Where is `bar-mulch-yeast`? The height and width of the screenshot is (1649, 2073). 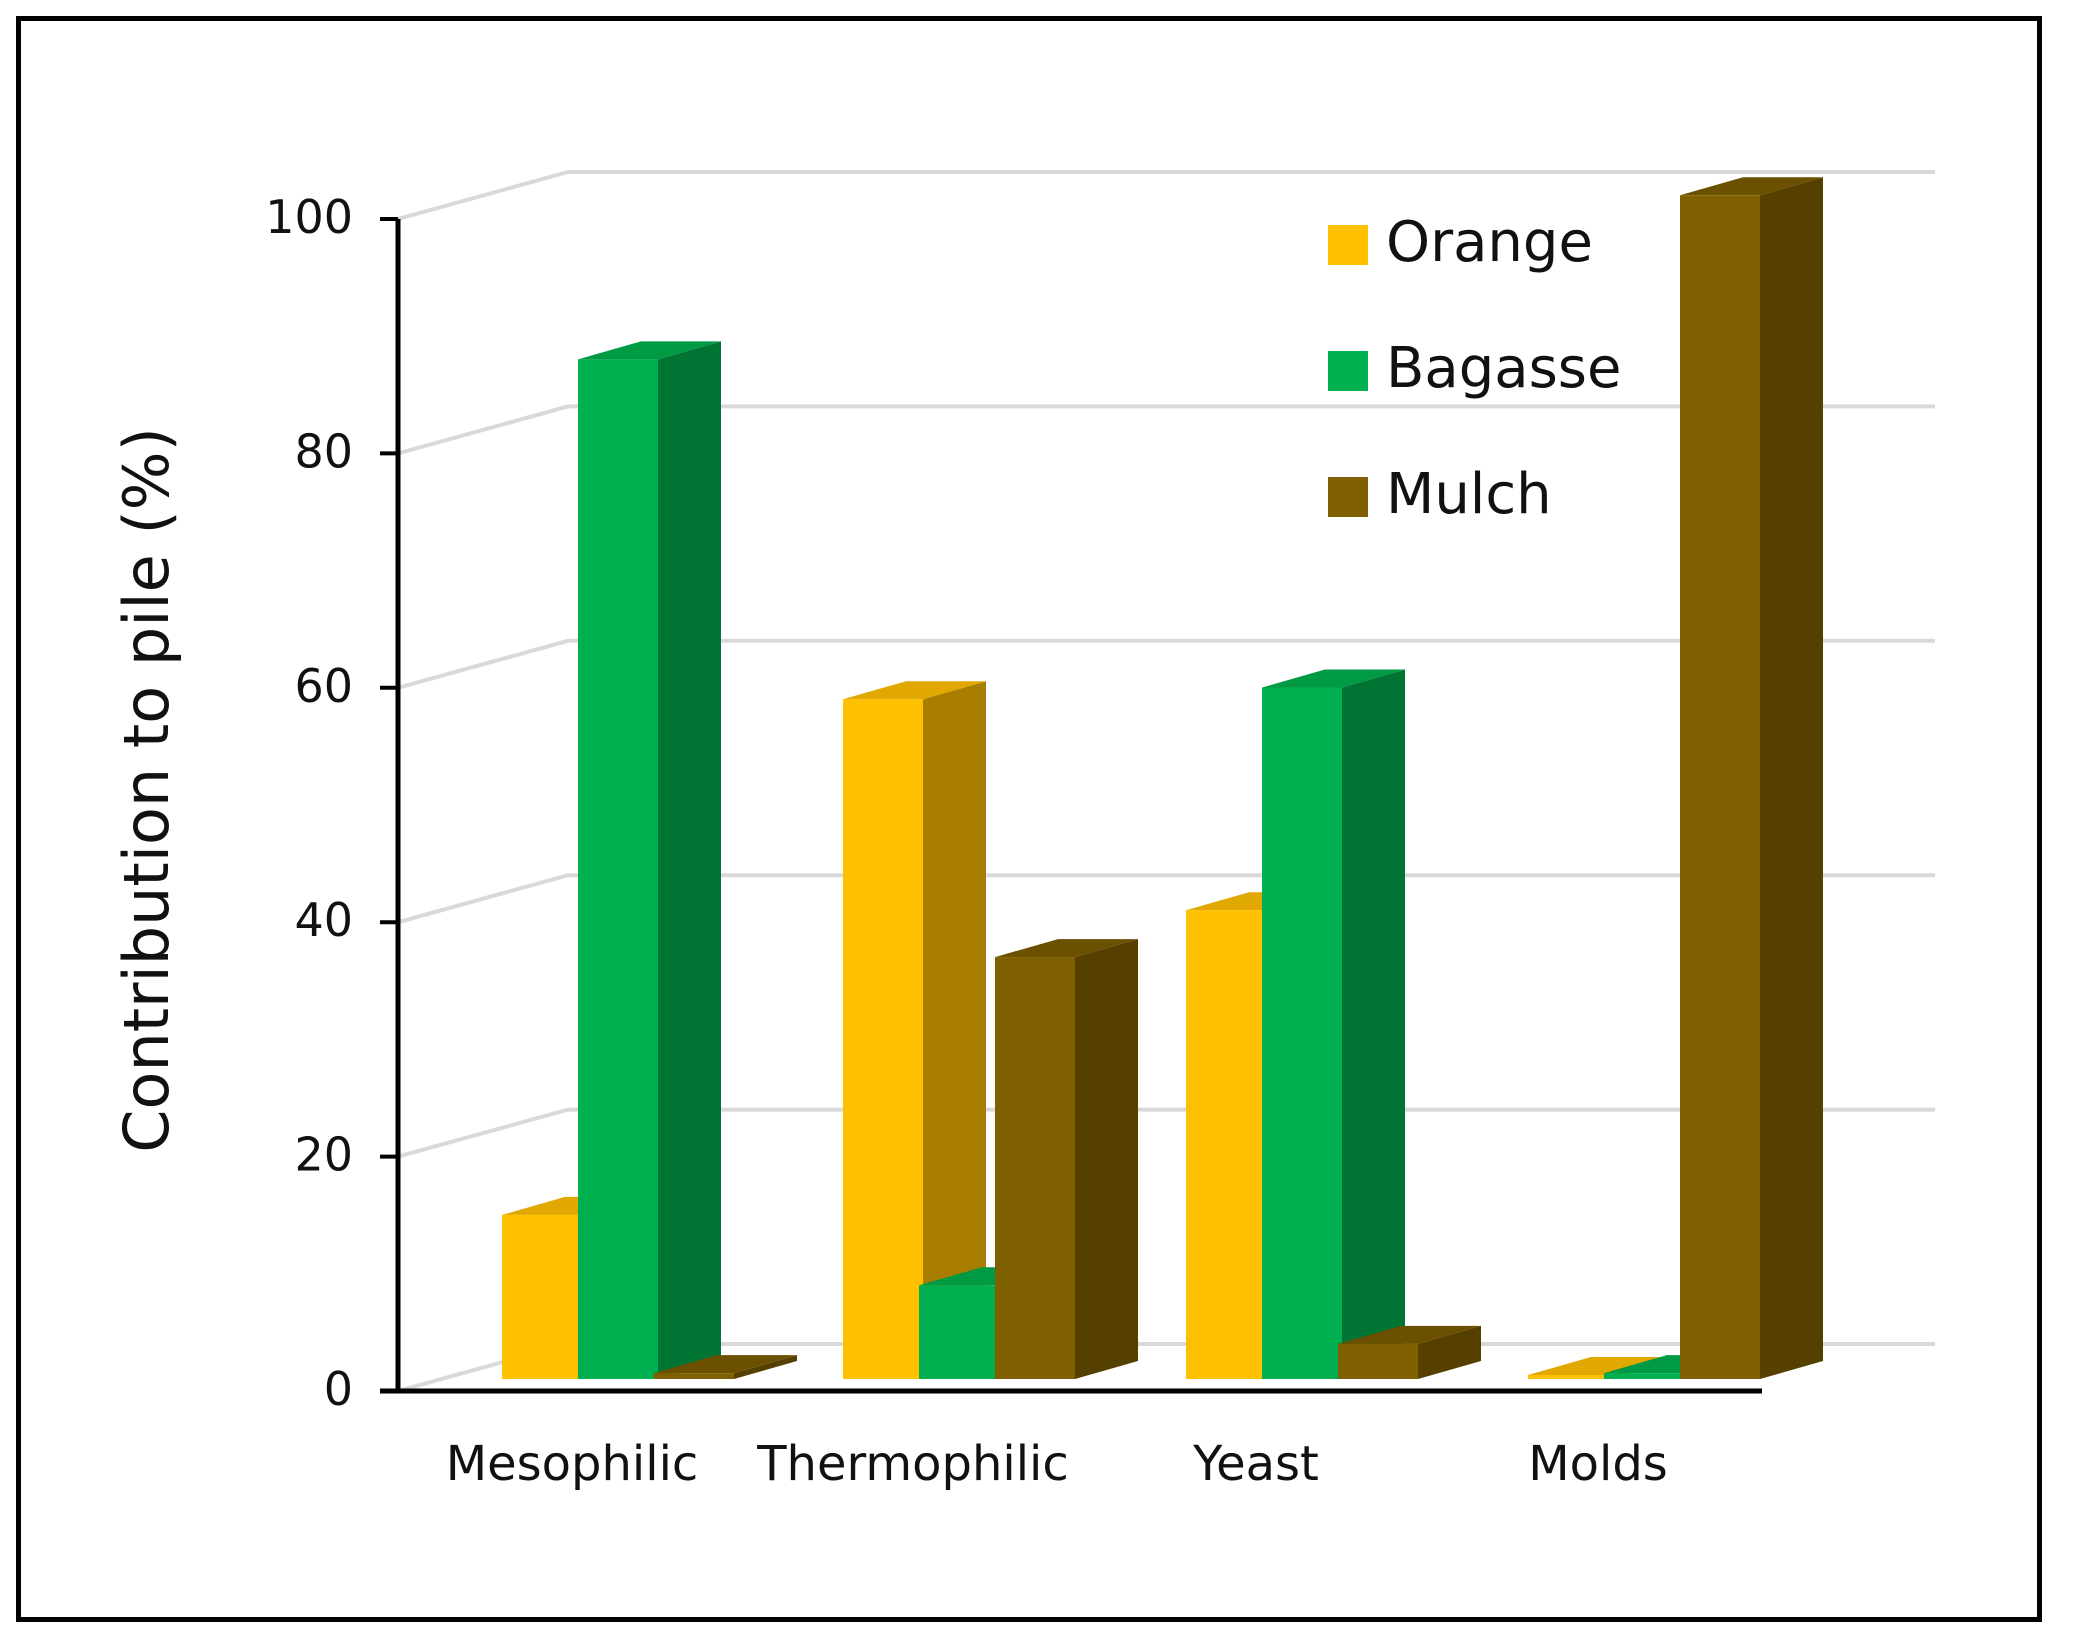 bar-mulch-yeast is located at coordinates (1378, 1361).